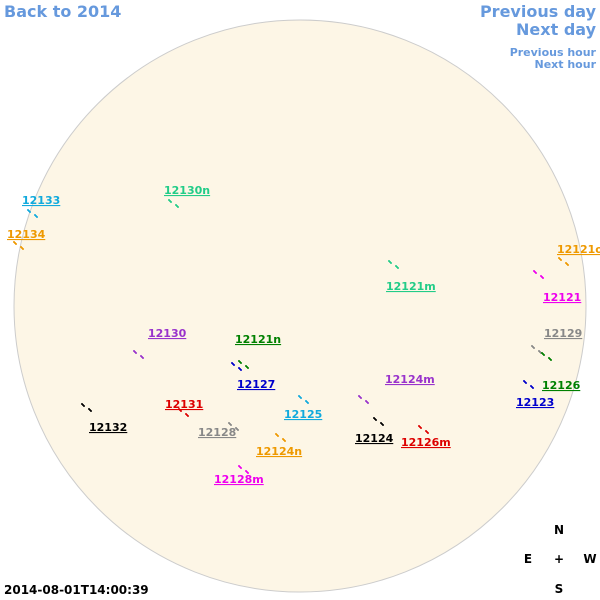  Describe the element at coordinates (303, 414) in the screenshot. I see `region-label: 12125` at that location.